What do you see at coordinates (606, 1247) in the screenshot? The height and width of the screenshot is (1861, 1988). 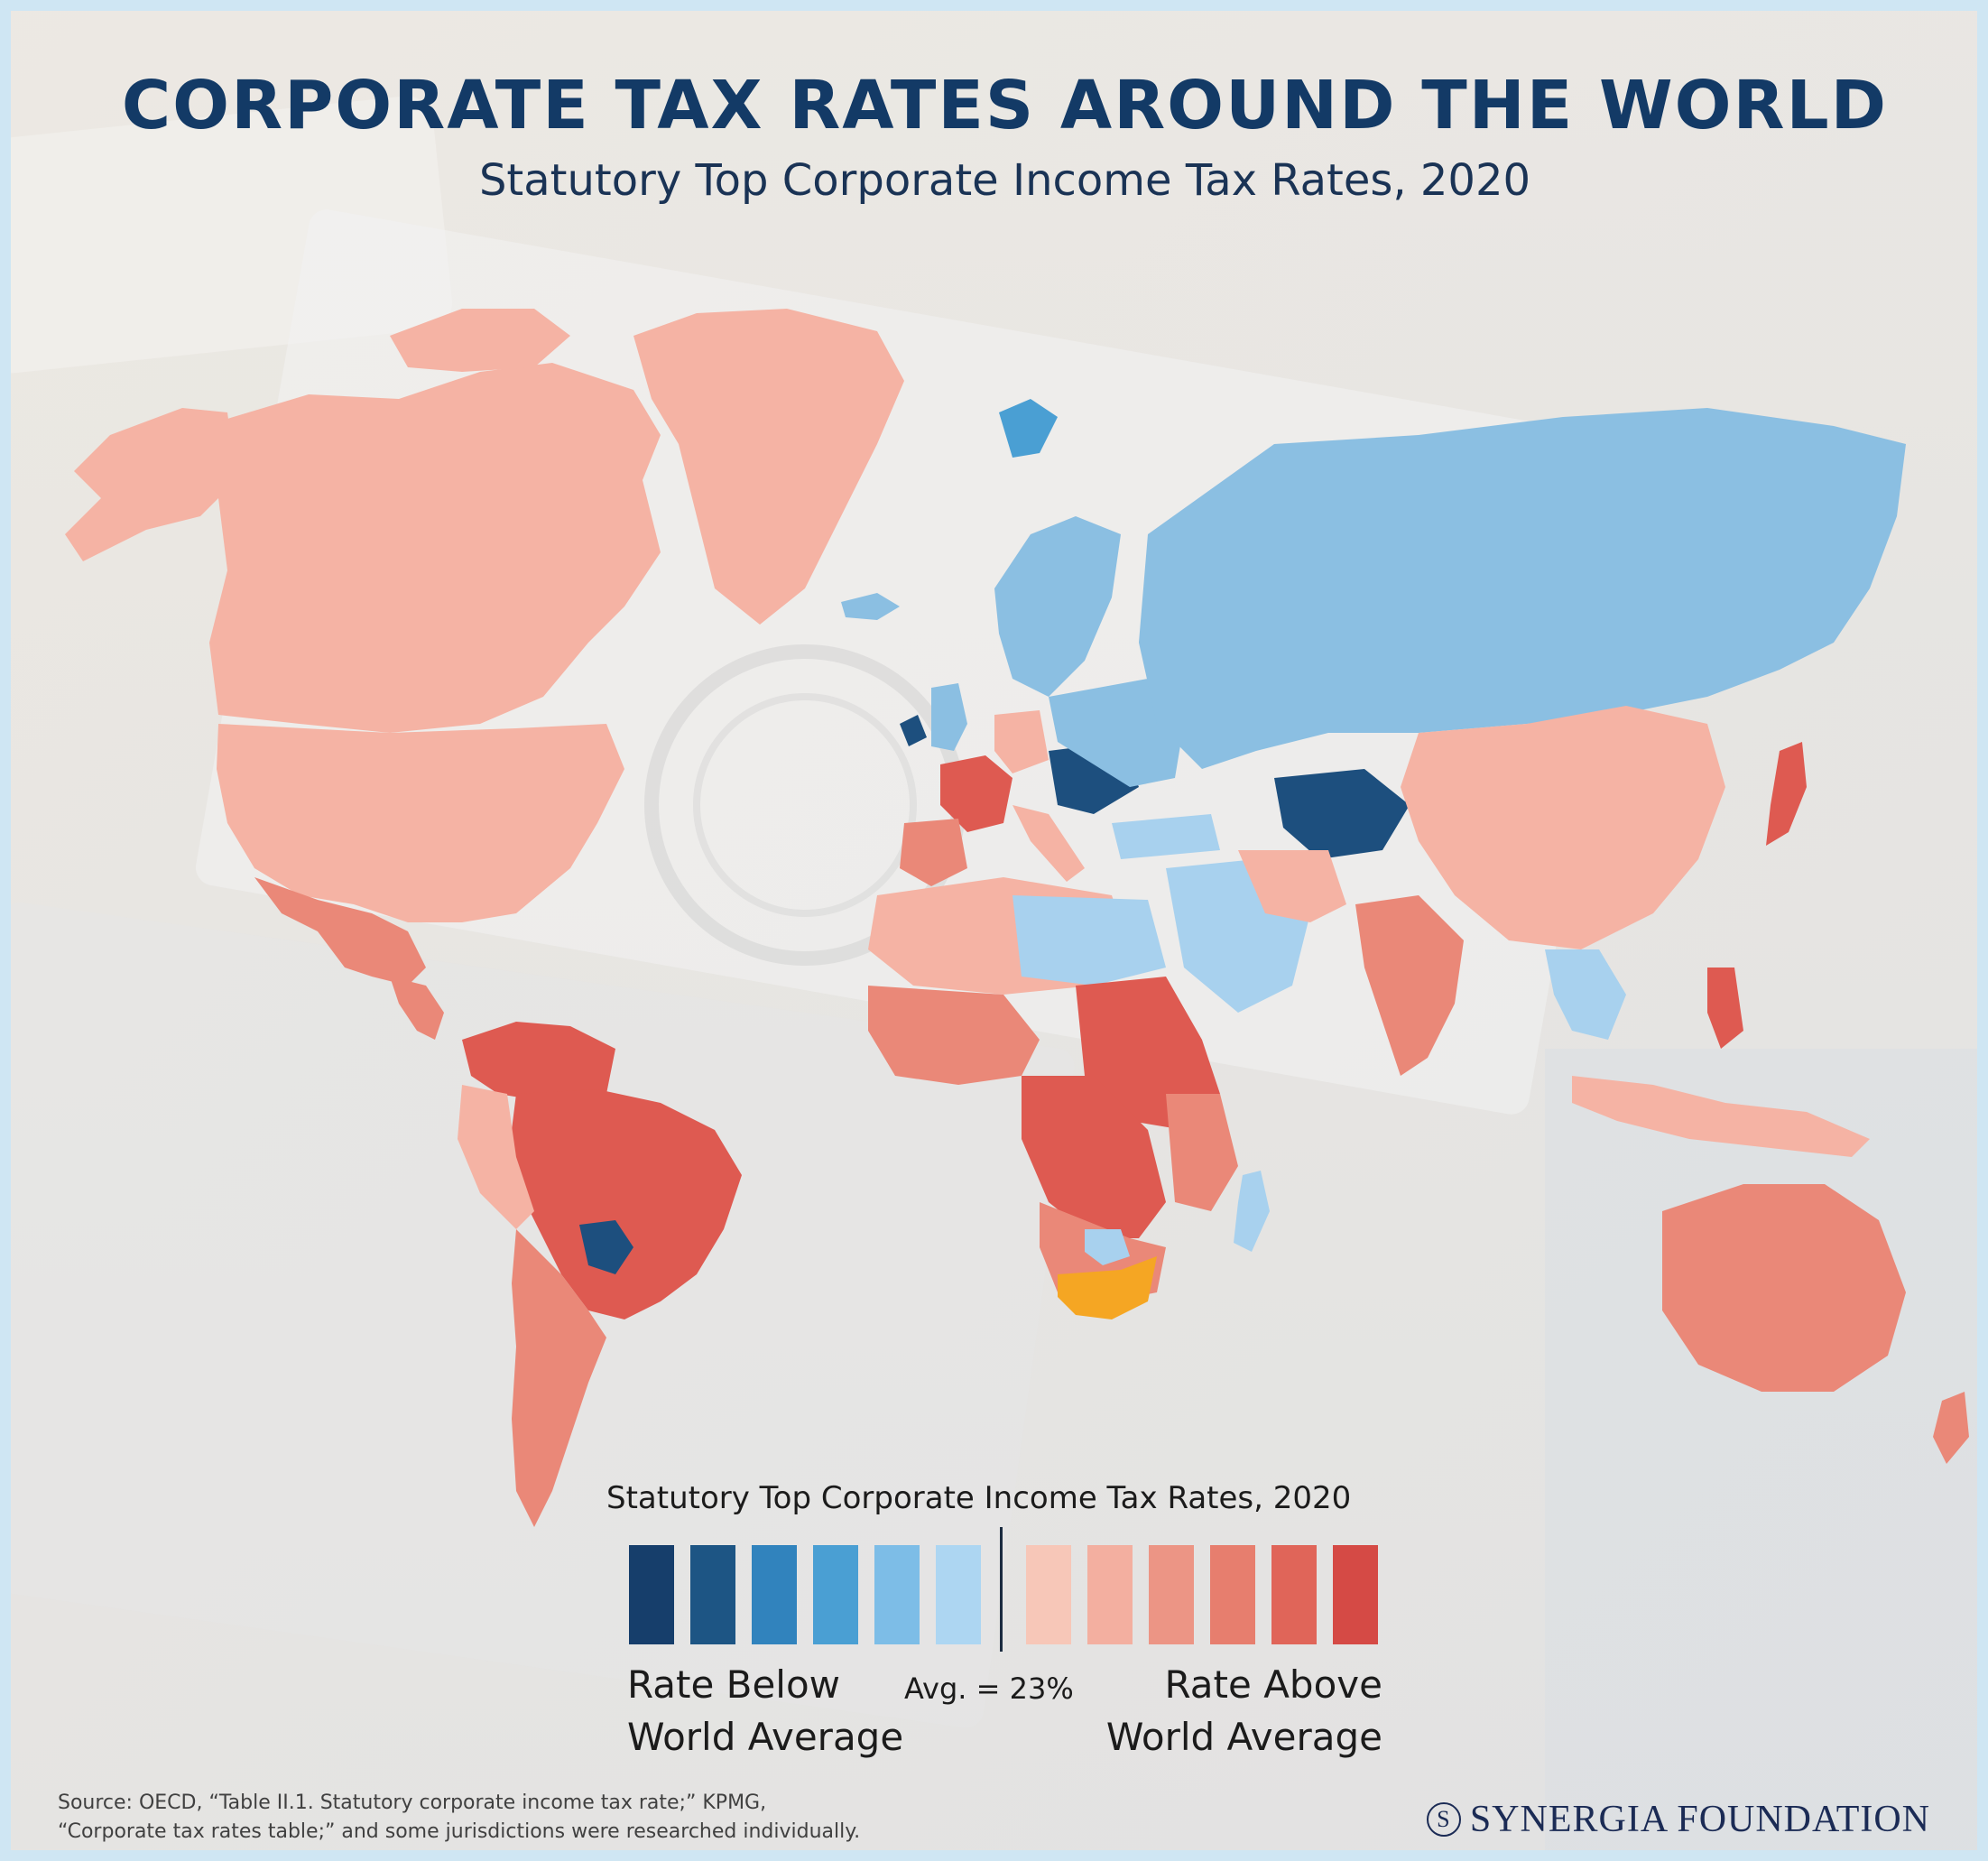 I see `region-paraguay` at bounding box center [606, 1247].